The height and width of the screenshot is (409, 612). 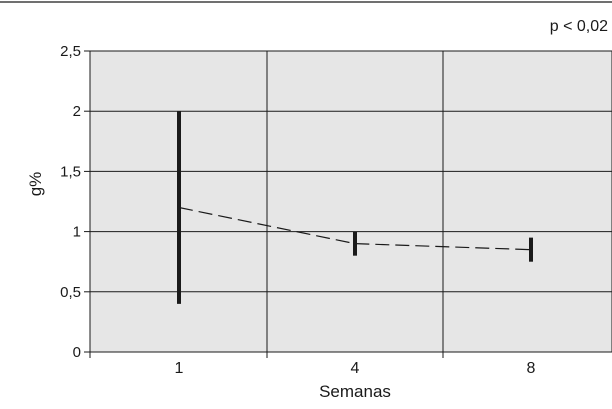 What do you see at coordinates (531, 368) in the screenshot?
I see `x-tick-label: 8` at bounding box center [531, 368].